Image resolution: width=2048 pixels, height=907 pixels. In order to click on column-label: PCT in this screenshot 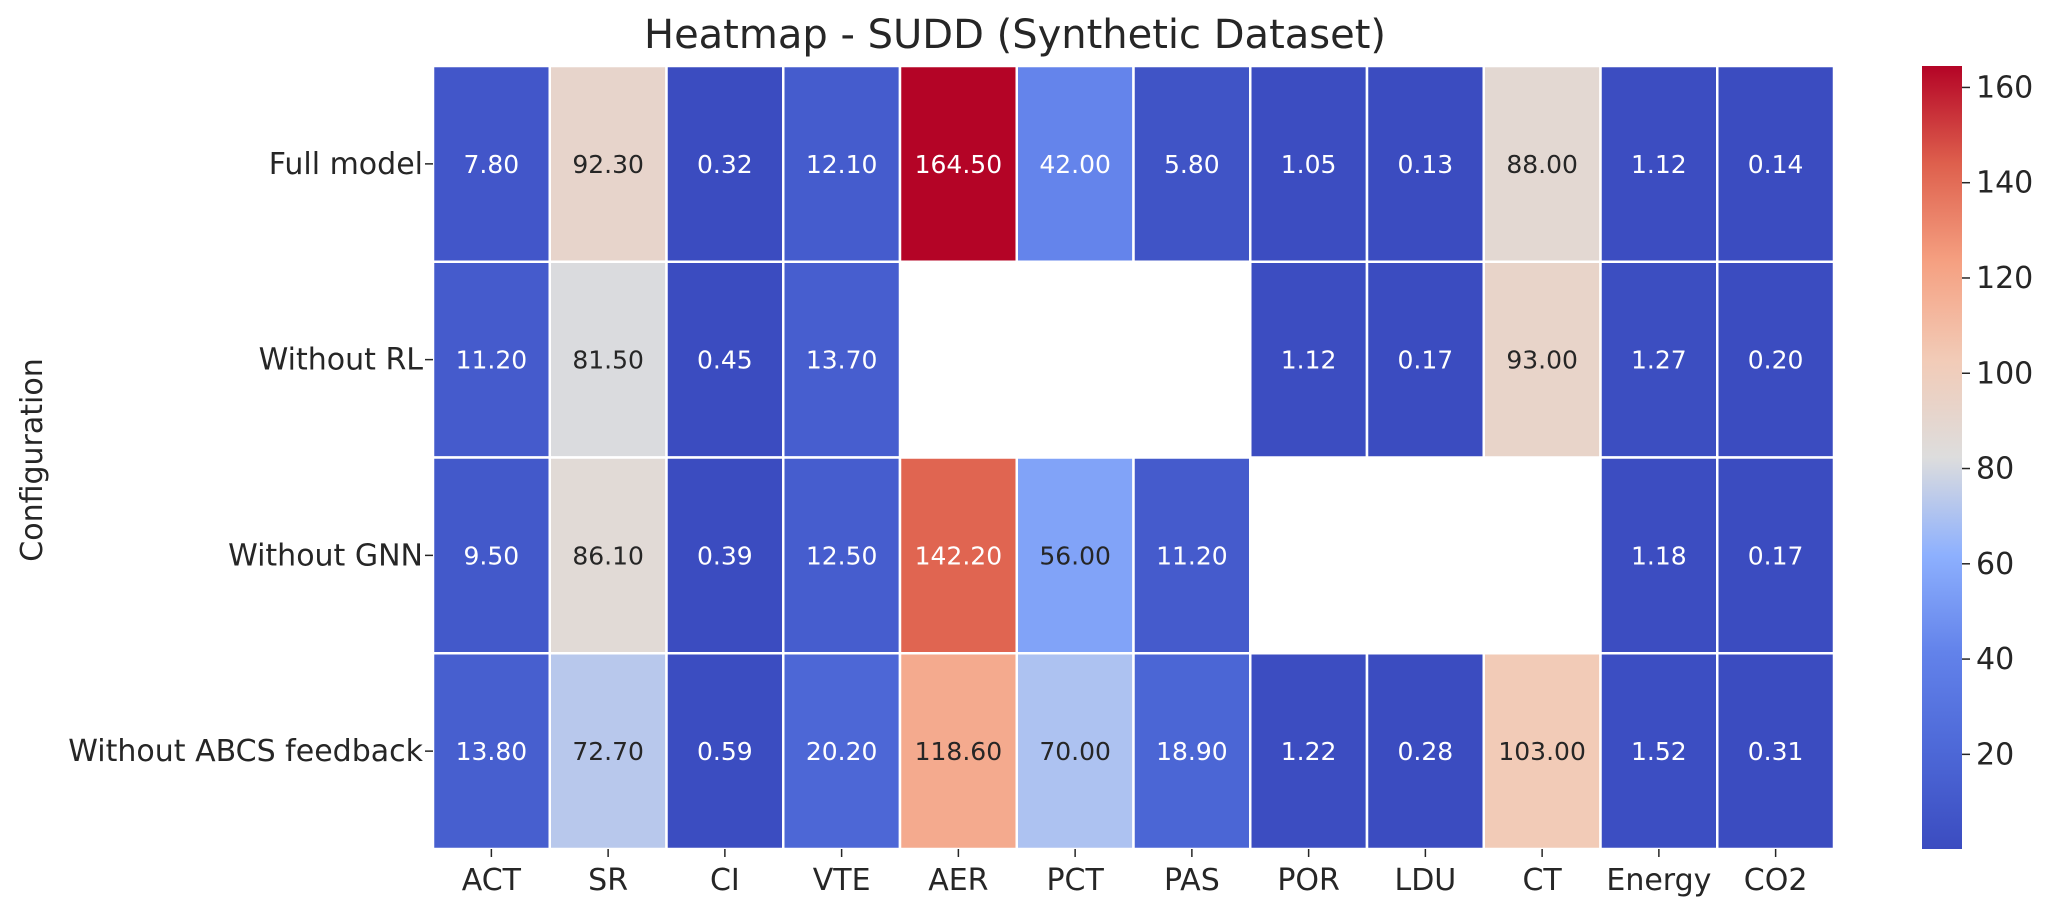, I will do `click(1075, 880)`.